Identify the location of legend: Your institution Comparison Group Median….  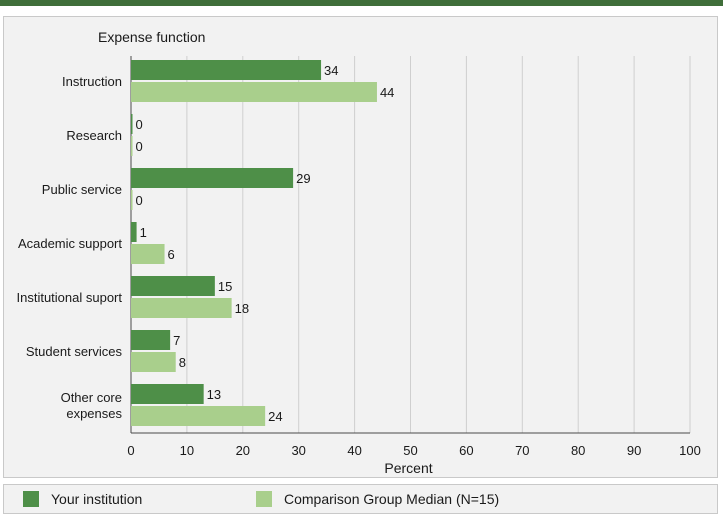
(360, 499).